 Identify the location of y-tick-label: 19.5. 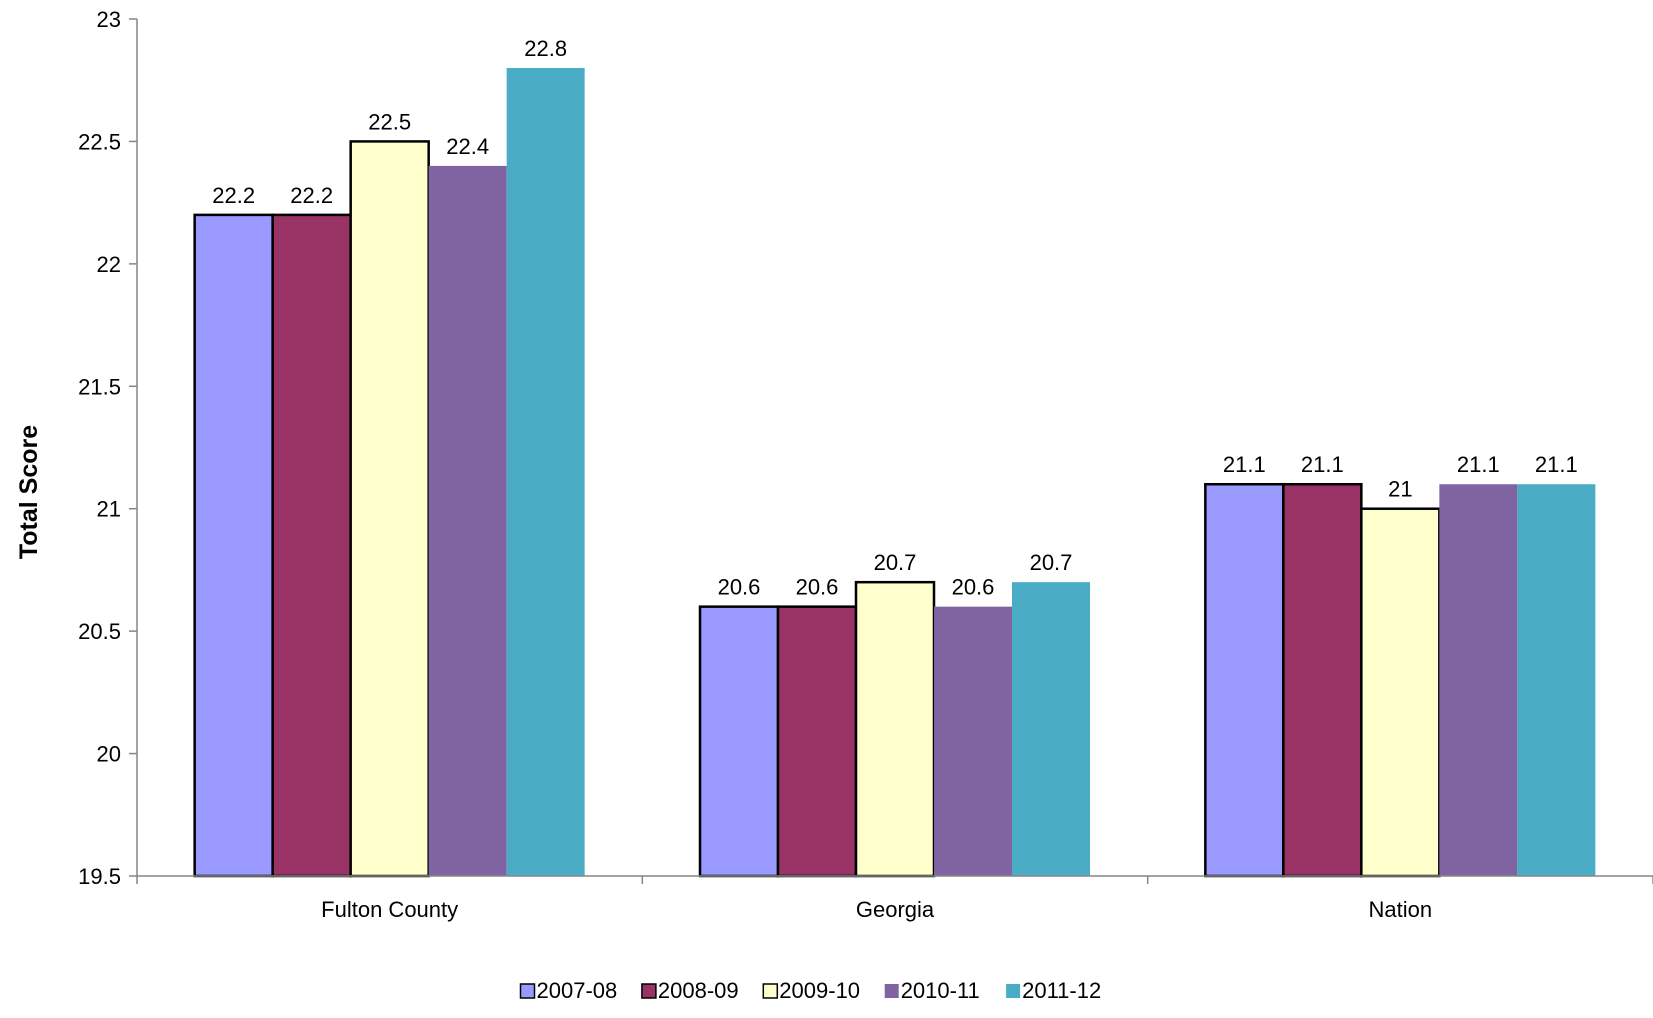
(99, 876).